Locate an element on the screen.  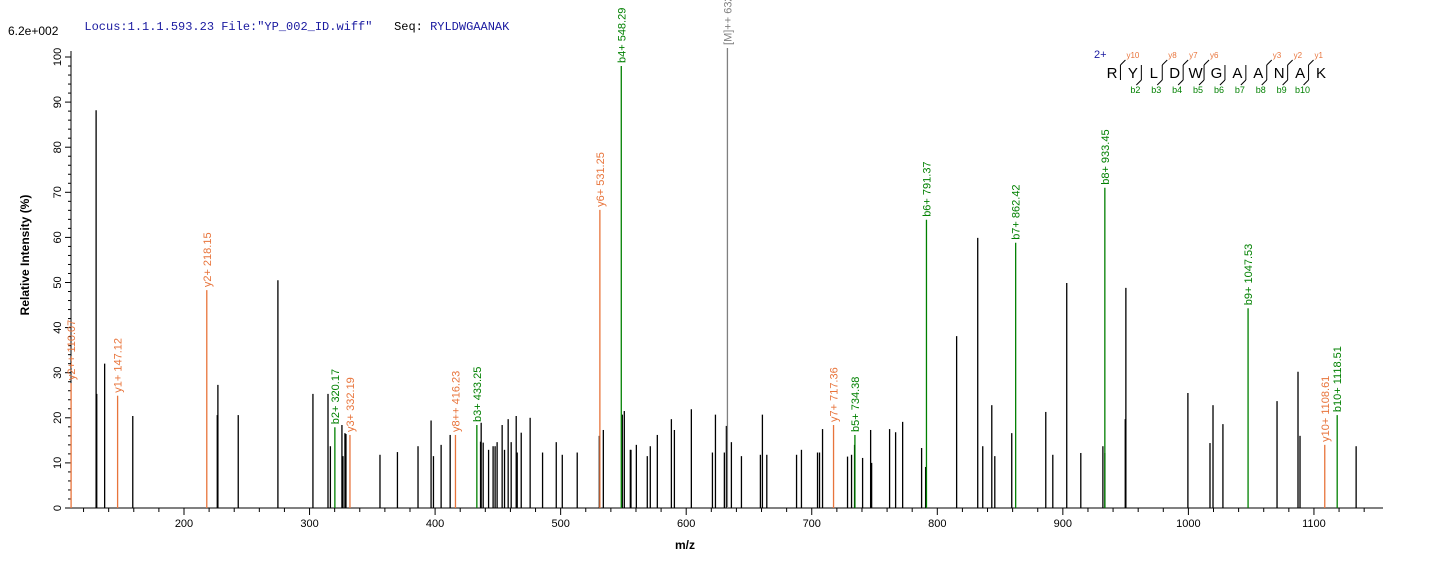
peak-label: b9+ 1047.53 is located at coordinates (1249, 274).